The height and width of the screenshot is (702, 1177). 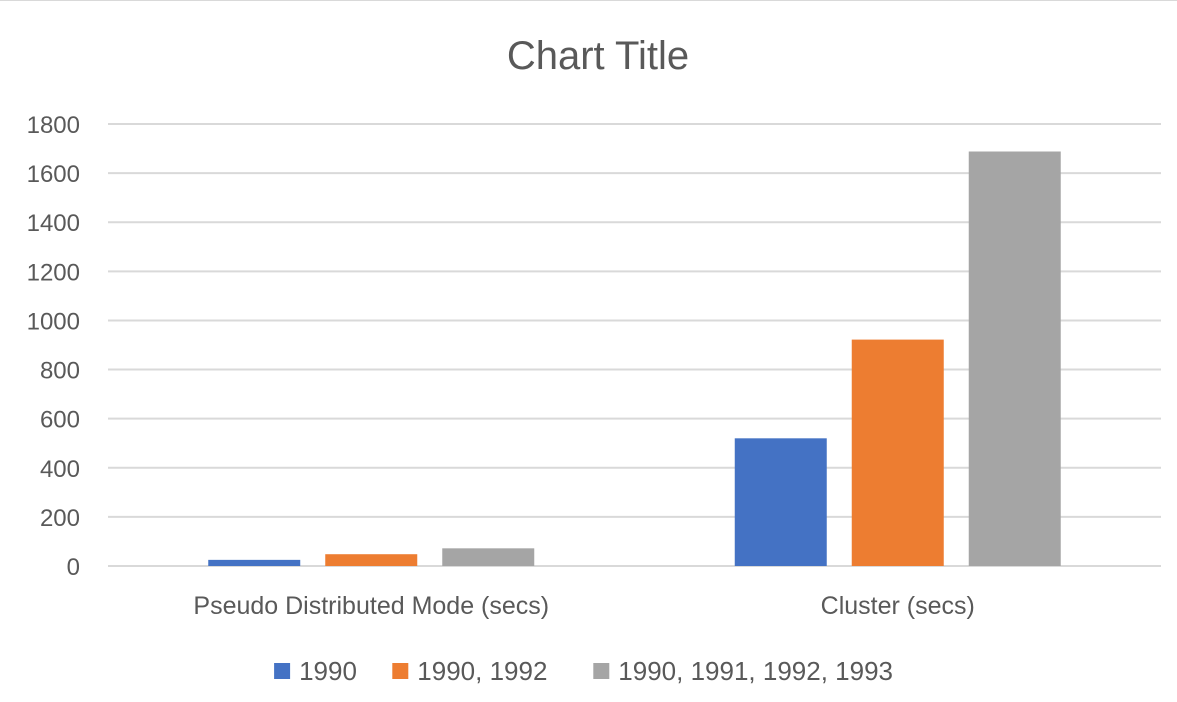 I want to click on y-tick-label: 400, so click(x=60, y=469).